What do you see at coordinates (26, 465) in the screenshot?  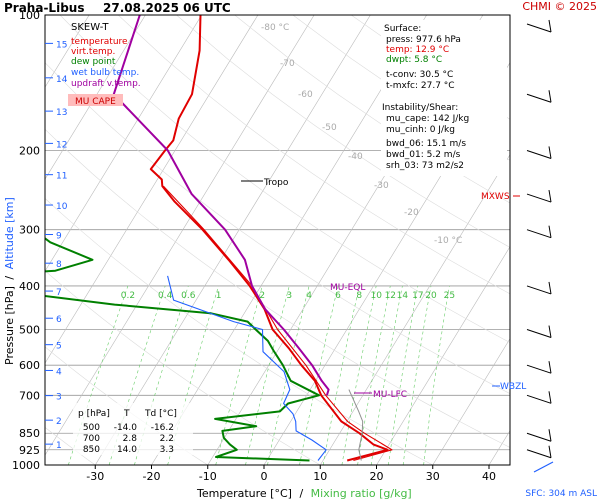 I see `pressure-tick-label: 1000` at bounding box center [26, 465].